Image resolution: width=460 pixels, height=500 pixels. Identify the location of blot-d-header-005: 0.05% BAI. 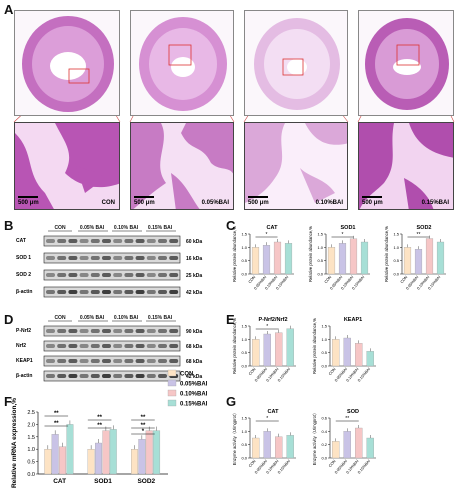
(92, 318).